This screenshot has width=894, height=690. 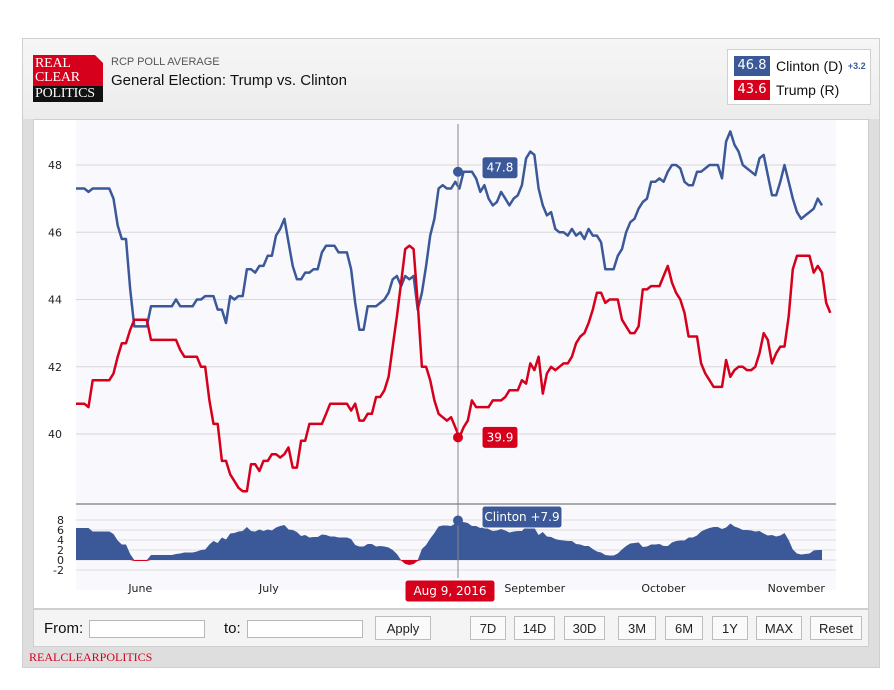 What do you see at coordinates (856, 66) in the screenshot?
I see `legend-spread-clinton: +3.2` at bounding box center [856, 66].